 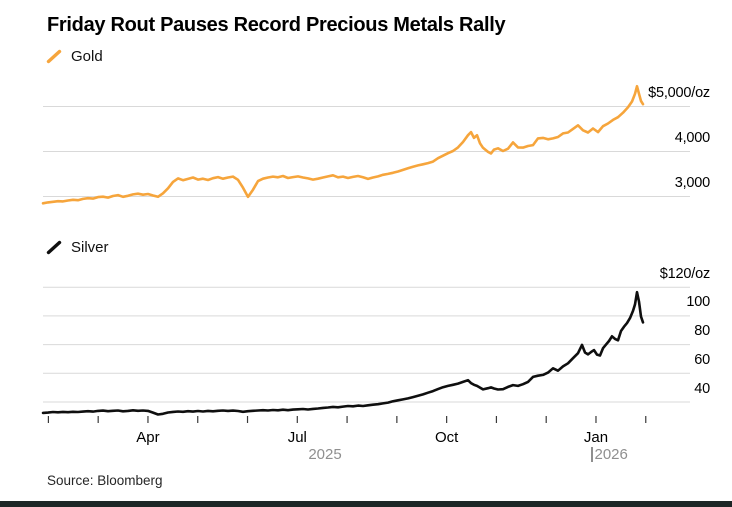 I want to click on silver-y-axis-label: $120/oz, so click(x=684, y=273).